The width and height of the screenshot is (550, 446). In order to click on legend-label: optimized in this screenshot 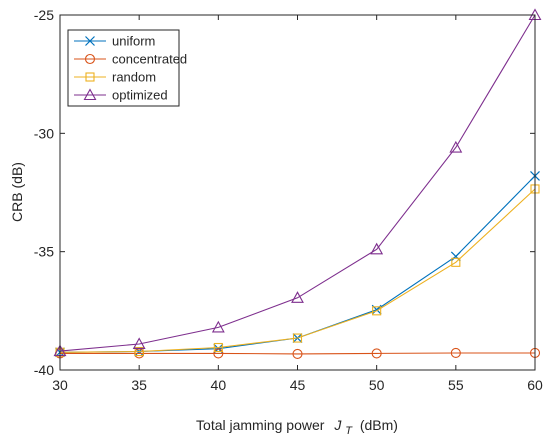, I will do `click(140, 95)`.